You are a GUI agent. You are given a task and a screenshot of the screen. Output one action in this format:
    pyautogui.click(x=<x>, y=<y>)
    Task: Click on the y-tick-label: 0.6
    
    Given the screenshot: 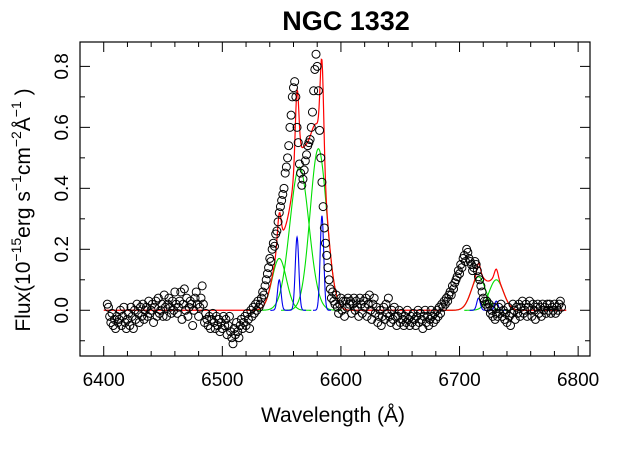 What is the action you would take?
    pyautogui.click(x=62, y=127)
    